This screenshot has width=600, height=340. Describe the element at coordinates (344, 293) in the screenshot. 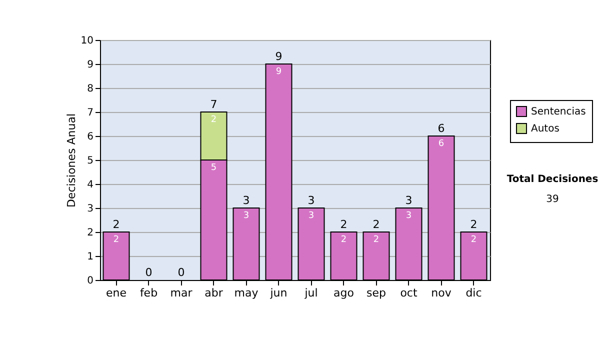

I see `x-tick-label: ago` at that location.